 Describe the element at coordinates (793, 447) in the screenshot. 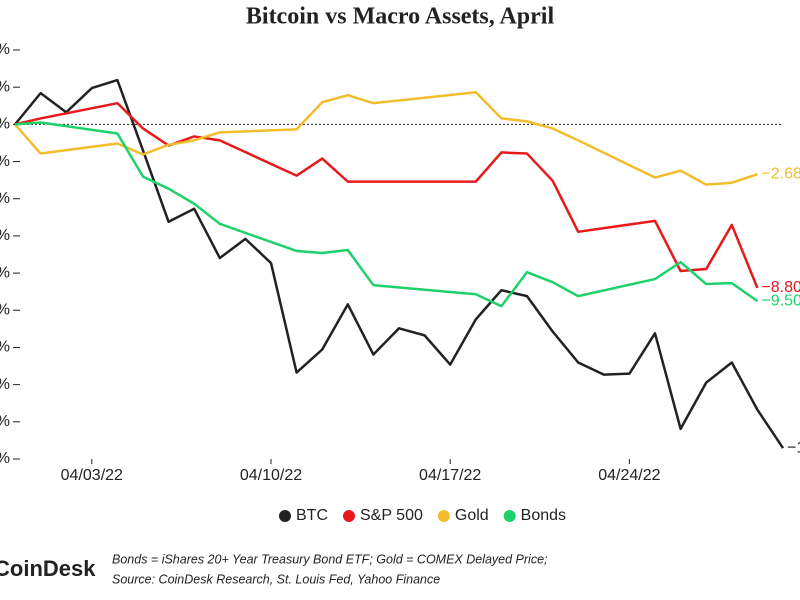

I see `end-label: −17.41%` at that location.